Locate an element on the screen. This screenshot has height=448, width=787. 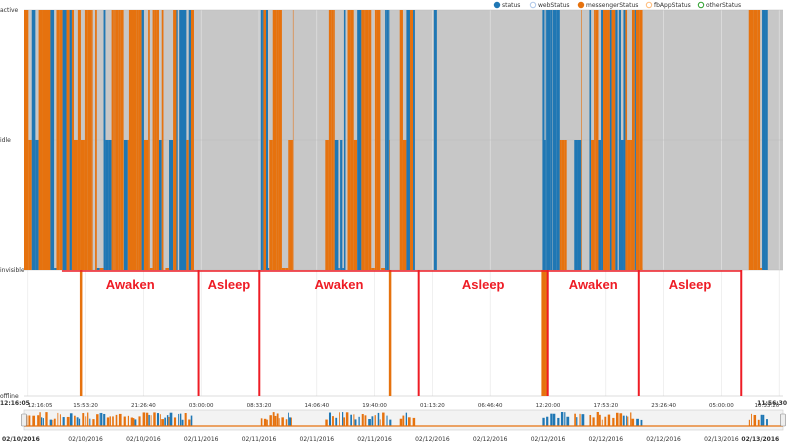
legend-label: fbAppStatus is located at coordinates (672, 5).